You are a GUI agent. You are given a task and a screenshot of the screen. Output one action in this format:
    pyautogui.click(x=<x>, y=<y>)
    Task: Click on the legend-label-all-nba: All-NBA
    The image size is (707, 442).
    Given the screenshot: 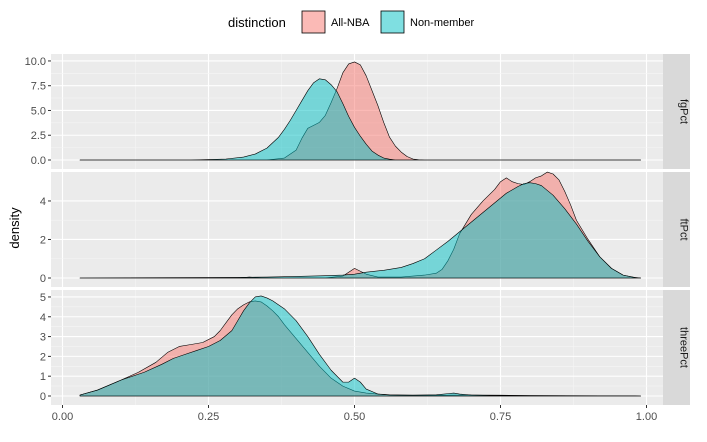 What is the action you would take?
    pyautogui.click(x=350, y=23)
    